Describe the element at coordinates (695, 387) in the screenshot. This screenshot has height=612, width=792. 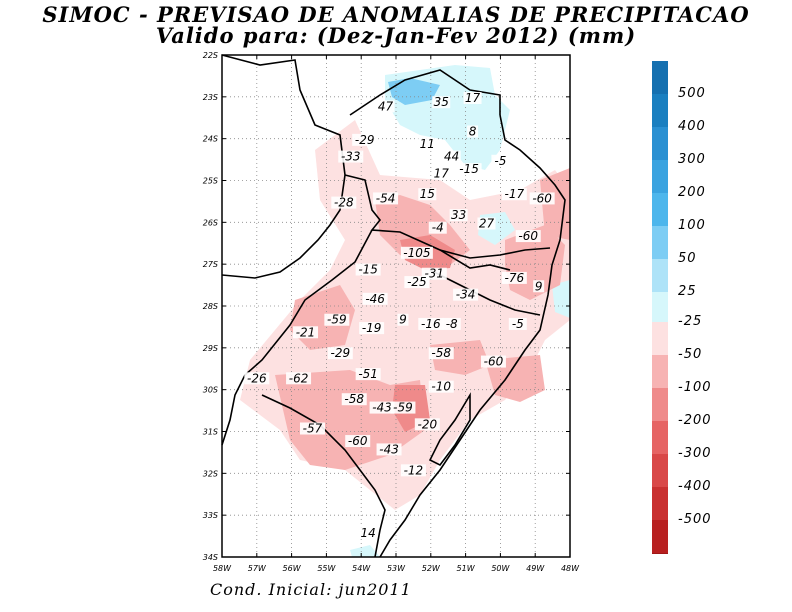
I see `legend-label-negative: -100` at that location.